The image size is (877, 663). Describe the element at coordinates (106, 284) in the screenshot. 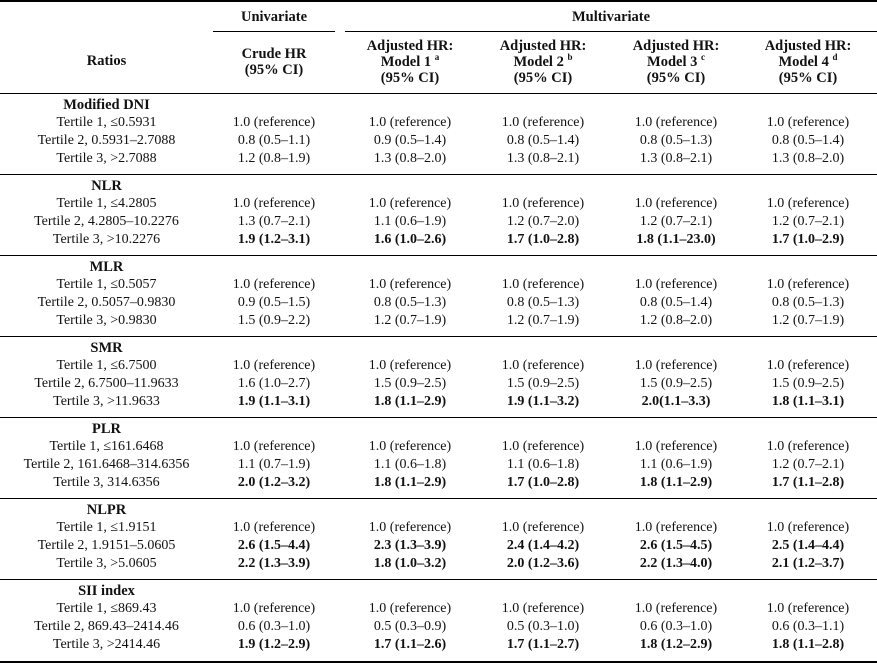

I see `row-label: Tertile 1, ≤0.5057` at that location.